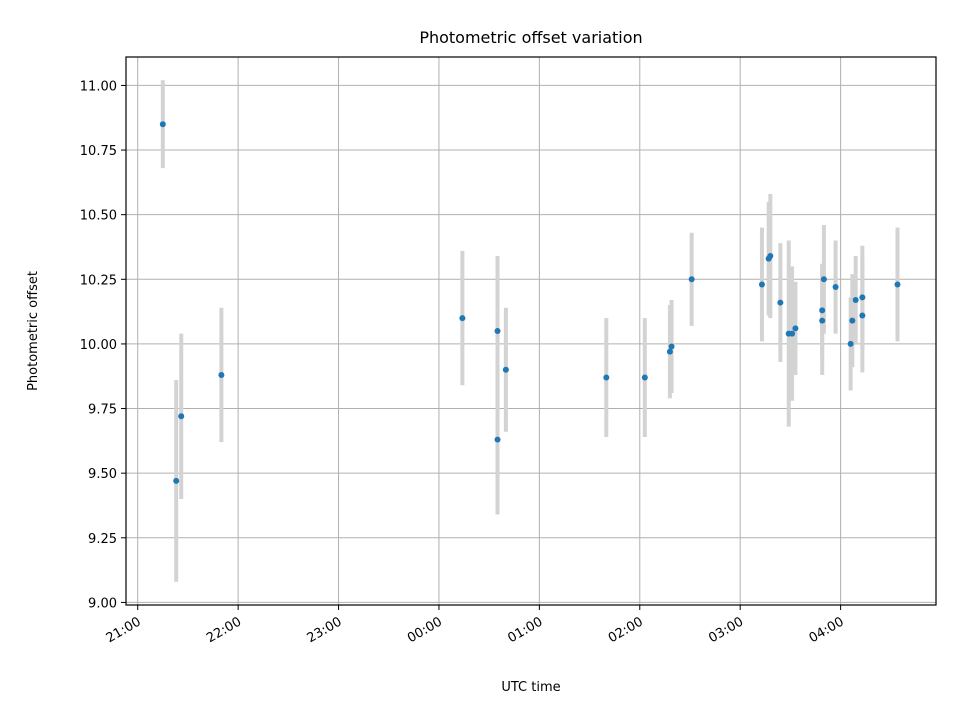 Image resolution: width=960 pixels, height=720 pixels. What do you see at coordinates (530, 37) in the screenshot?
I see `chart-title: Photometric offset variation` at bounding box center [530, 37].